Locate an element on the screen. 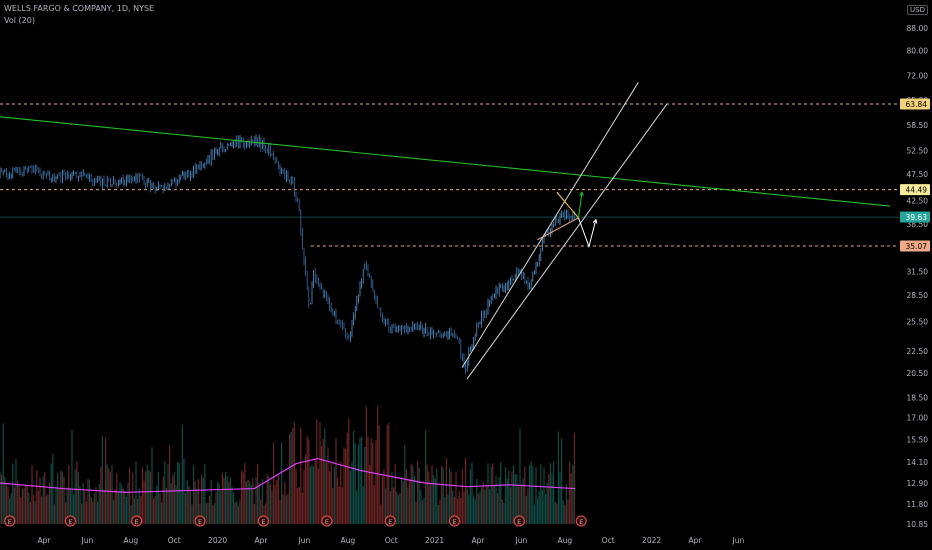 The width and height of the screenshot is (932, 550). y-tick-label: 52.50 is located at coordinates (918, 150).